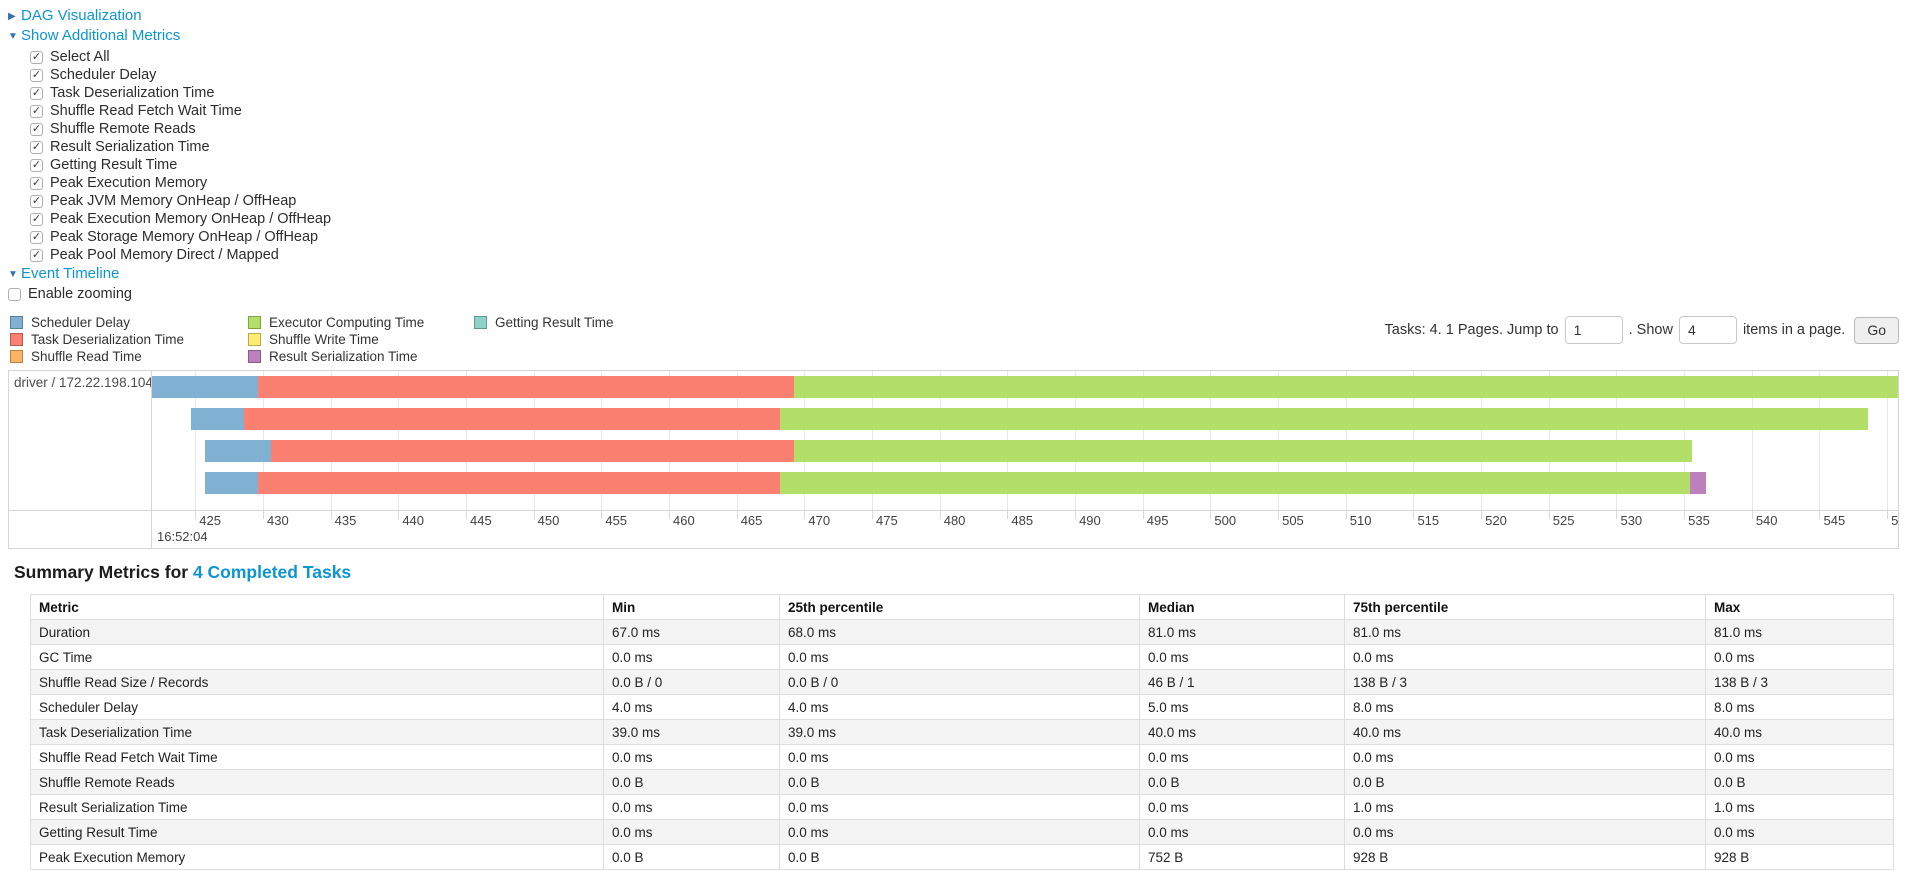 This screenshot has width=1907, height=870. Describe the element at coordinates (345, 520) in the screenshot. I see `timeline-tick-label: 435` at that location.